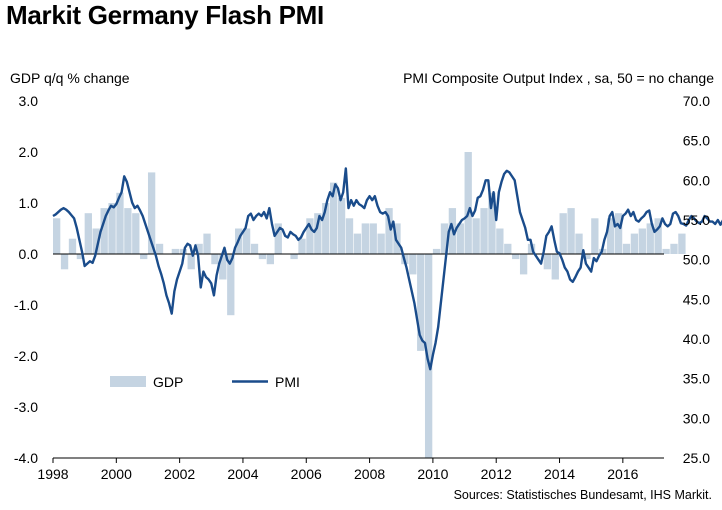 The height and width of the screenshot is (510, 722). I want to click on x-tick-label: 2008, so click(369, 474).